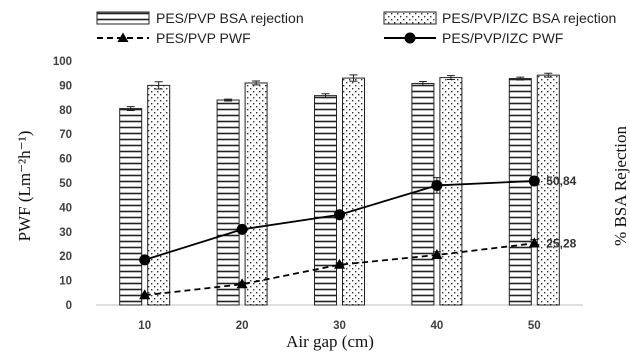 The width and height of the screenshot is (630, 354). I want to click on y-tick-label: 10, so click(65, 282).